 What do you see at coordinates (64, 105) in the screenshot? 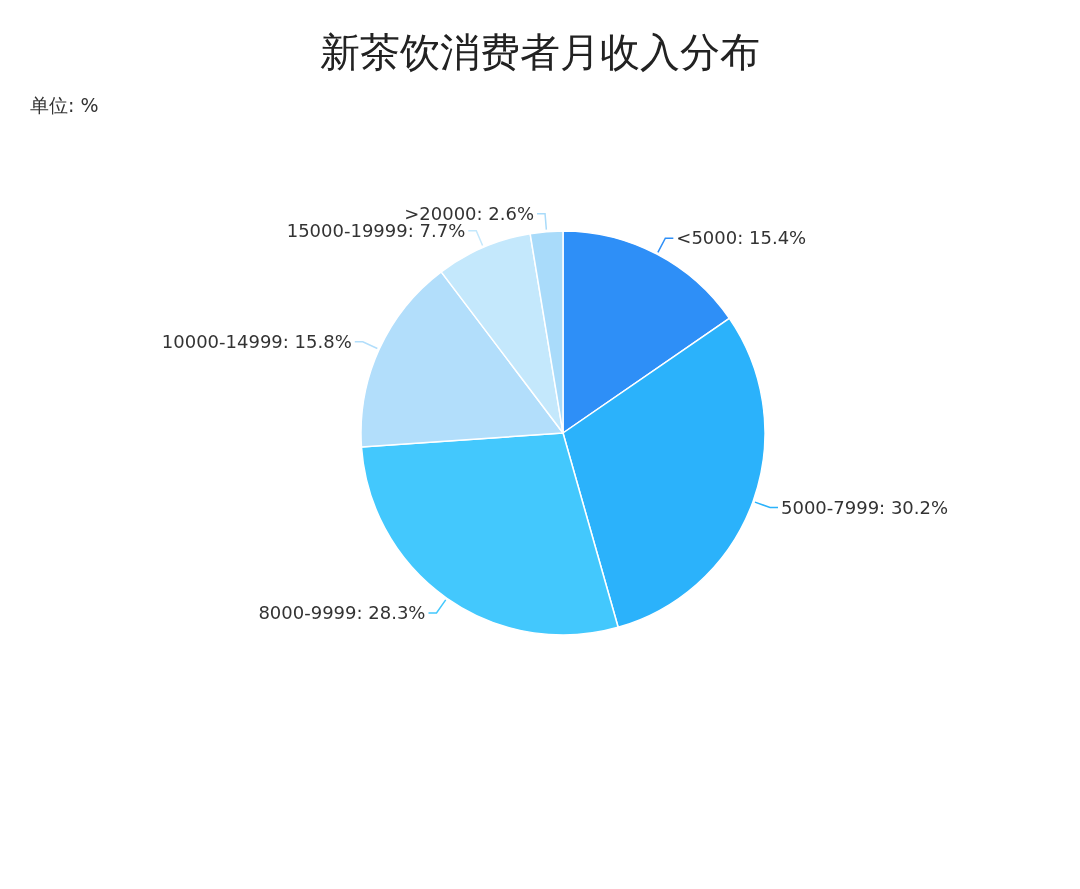
I see `chart-subtitle: 单位: %` at bounding box center [64, 105].